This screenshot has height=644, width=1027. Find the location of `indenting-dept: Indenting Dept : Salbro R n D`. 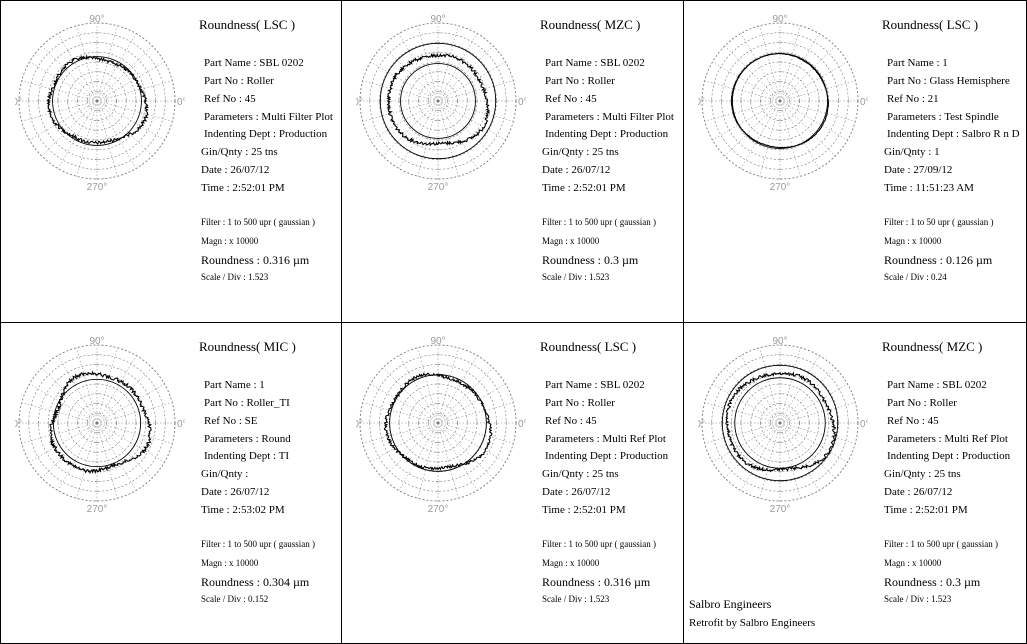

indenting-dept: Indenting Dept : Salbro R n D is located at coordinates (953, 134).